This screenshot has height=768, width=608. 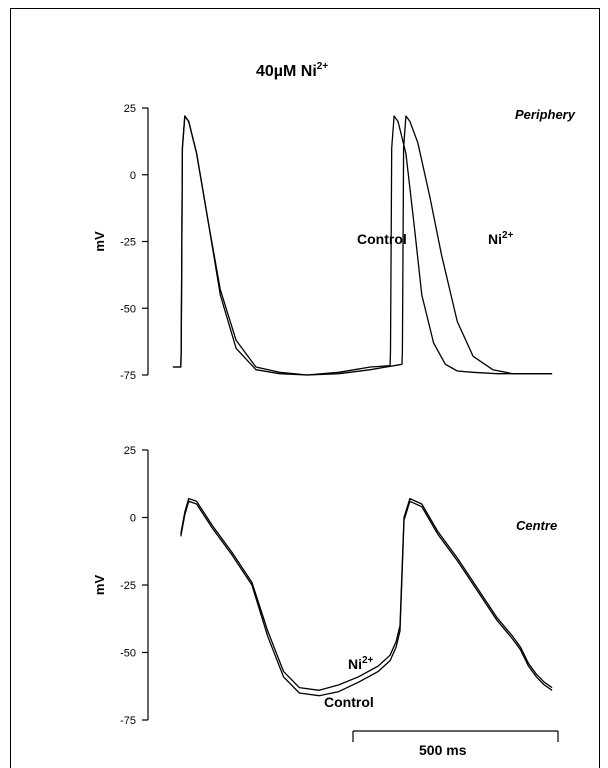 What do you see at coordinates (128, 654) in the screenshot?
I see `bottom-y-tick-label-3: -50` at bounding box center [128, 654].